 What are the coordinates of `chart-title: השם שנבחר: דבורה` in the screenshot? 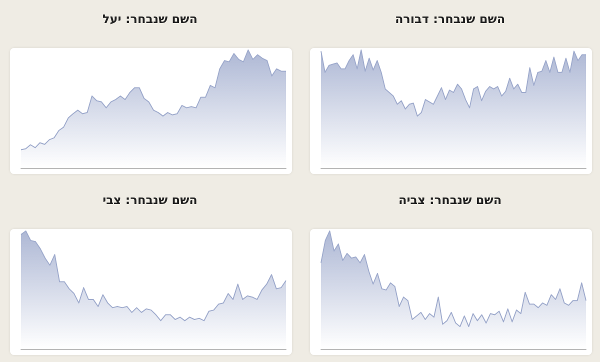 It's located at (450, 19).